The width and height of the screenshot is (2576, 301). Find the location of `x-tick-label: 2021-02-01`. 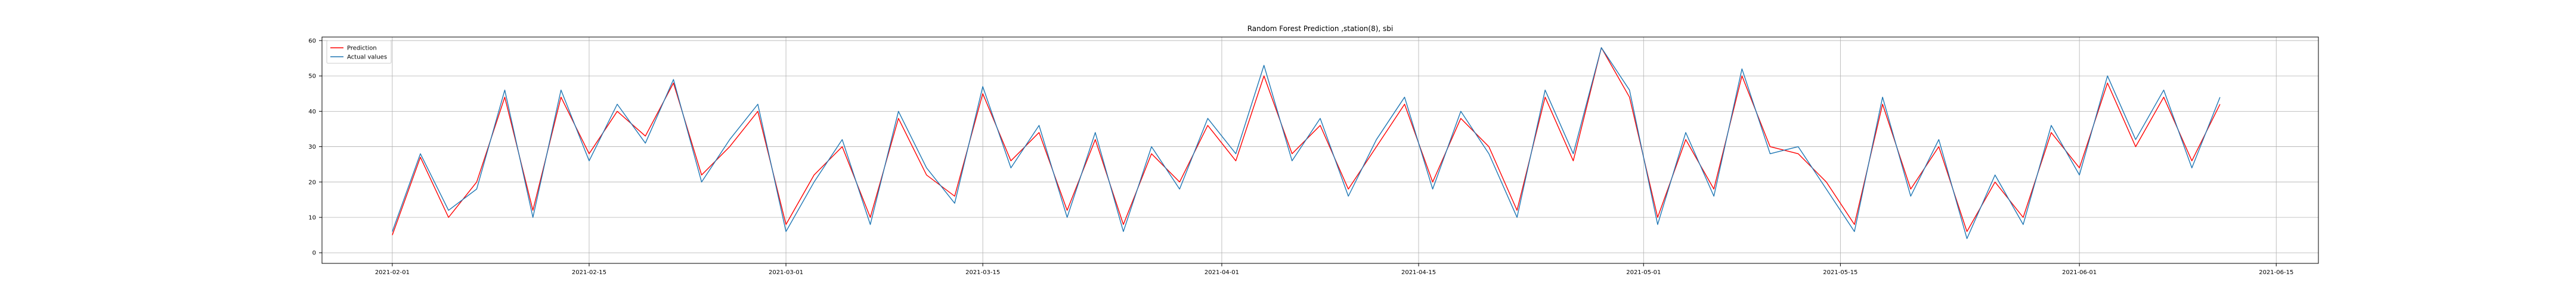

x-tick-label: 2021-02-01 is located at coordinates (393, 272).